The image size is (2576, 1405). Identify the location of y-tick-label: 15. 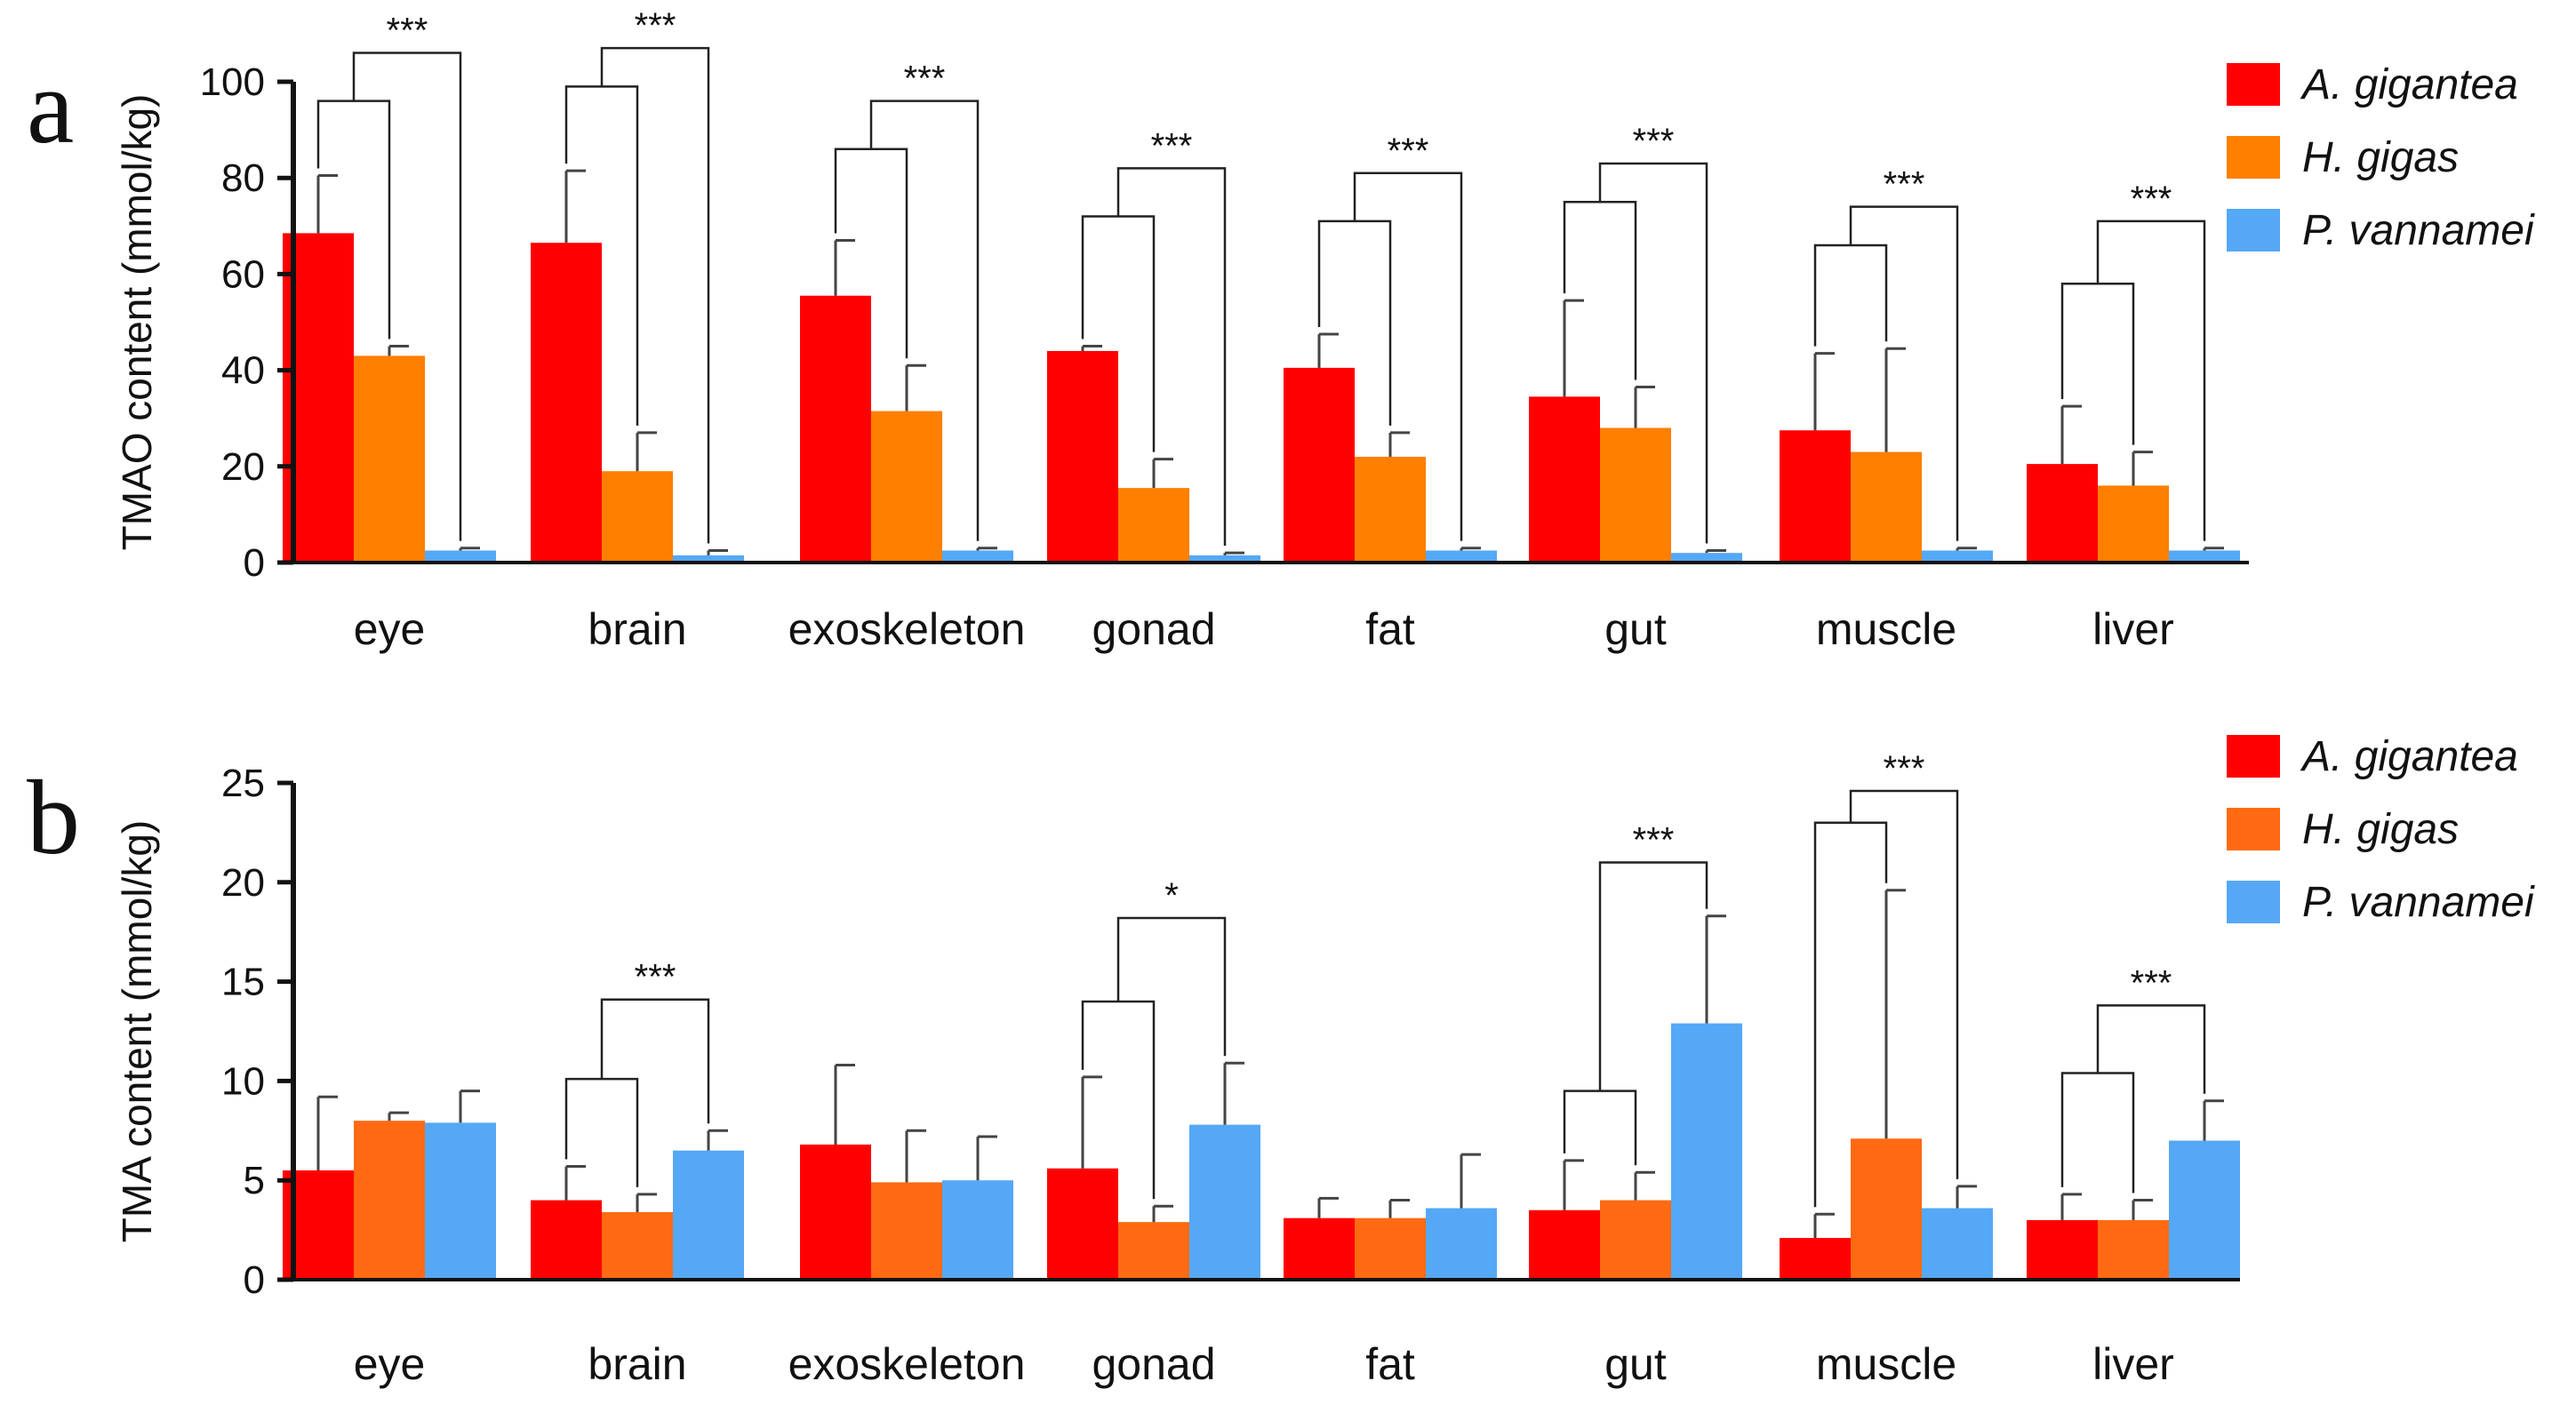
(243, 983).